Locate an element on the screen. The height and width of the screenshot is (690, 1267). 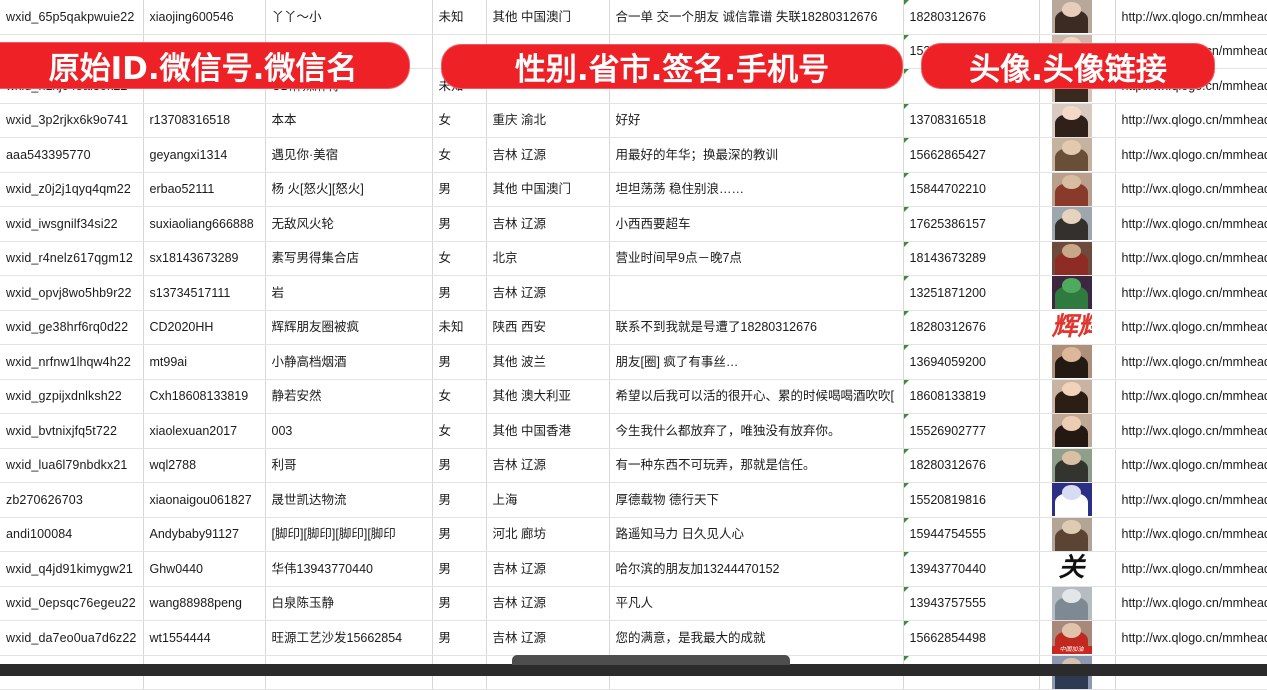
cell-wxid: xiaojing600546 is located at coordinates (204, 17).